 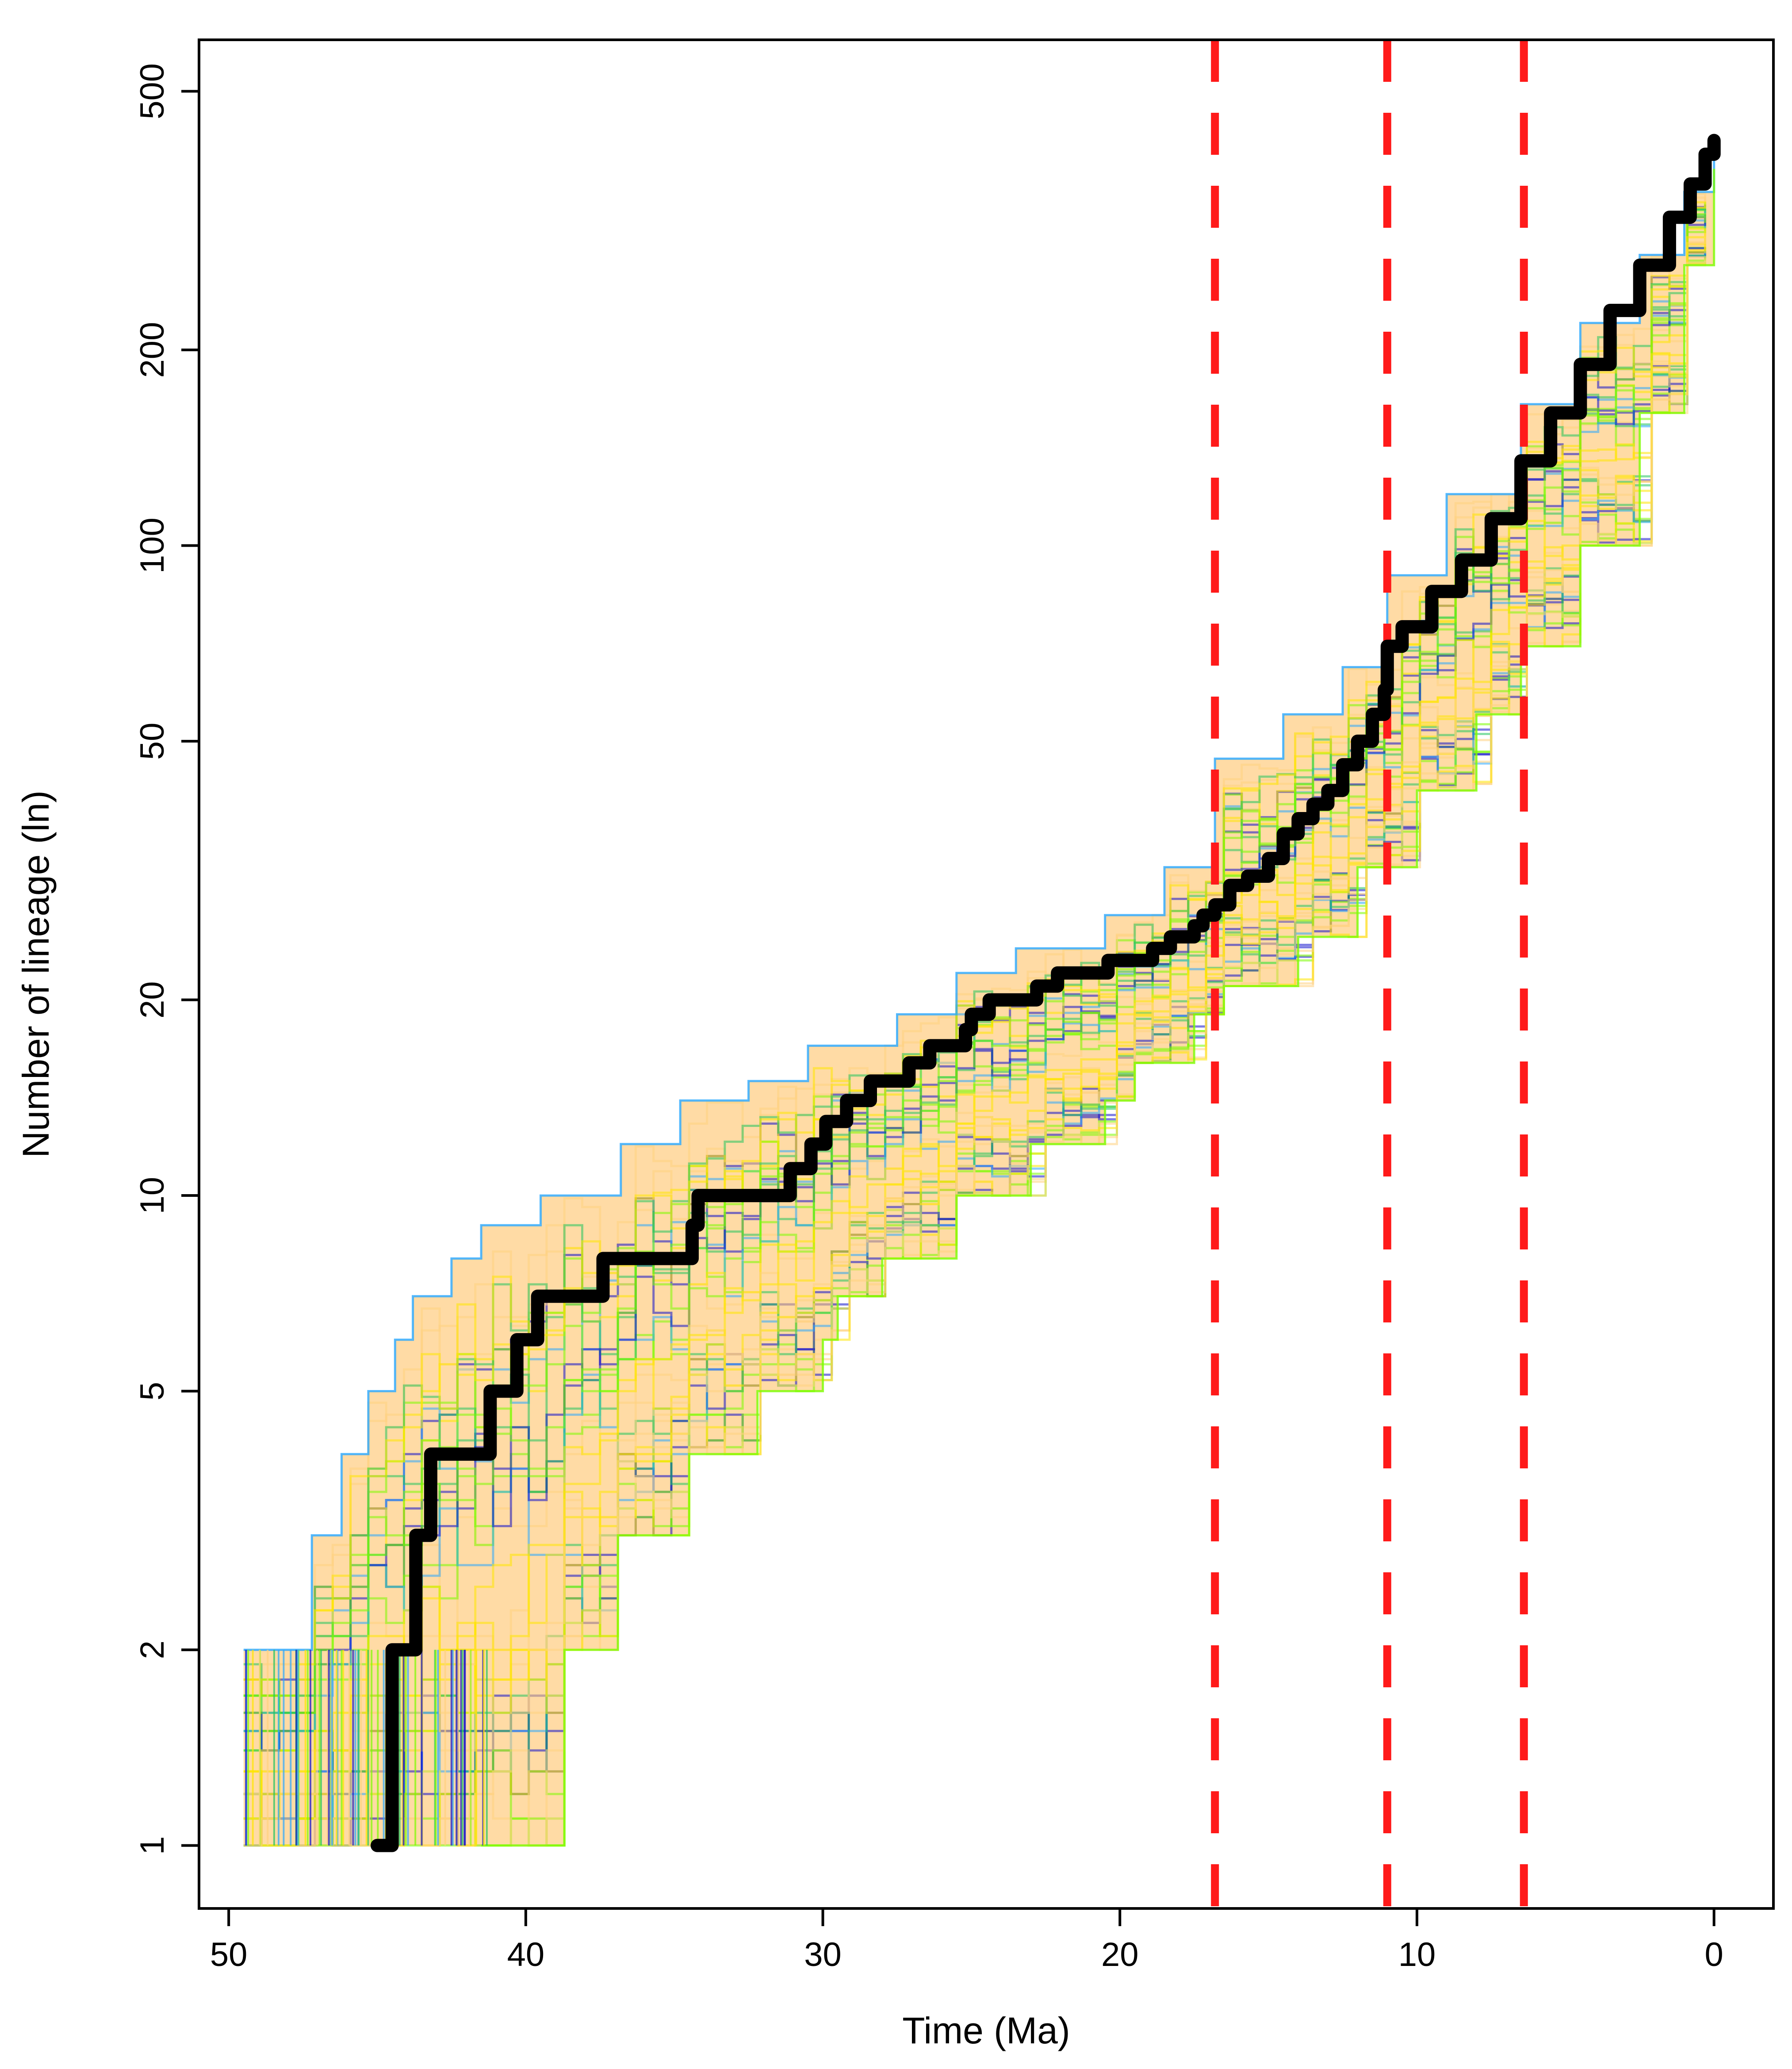 I want to click on y-tick-label: 20, so click(x=152, y=1000).